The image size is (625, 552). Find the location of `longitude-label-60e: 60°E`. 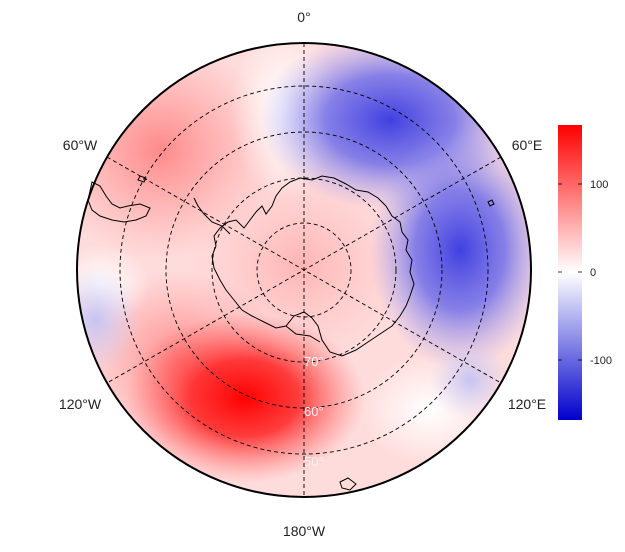

longitude-label-60e: 60°E is located at coordinates (527, 145).